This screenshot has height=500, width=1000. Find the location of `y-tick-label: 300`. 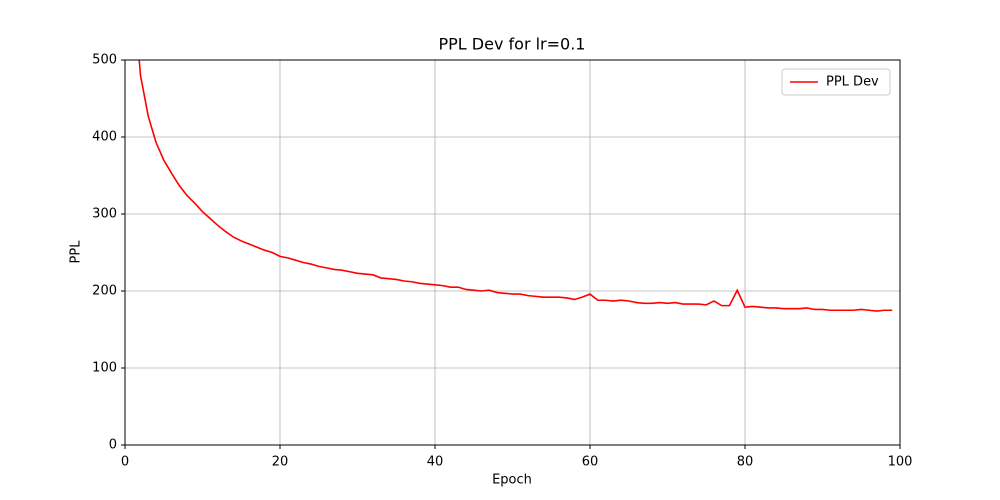

y-tick-label: 300 is located at coordinates (104, 214).